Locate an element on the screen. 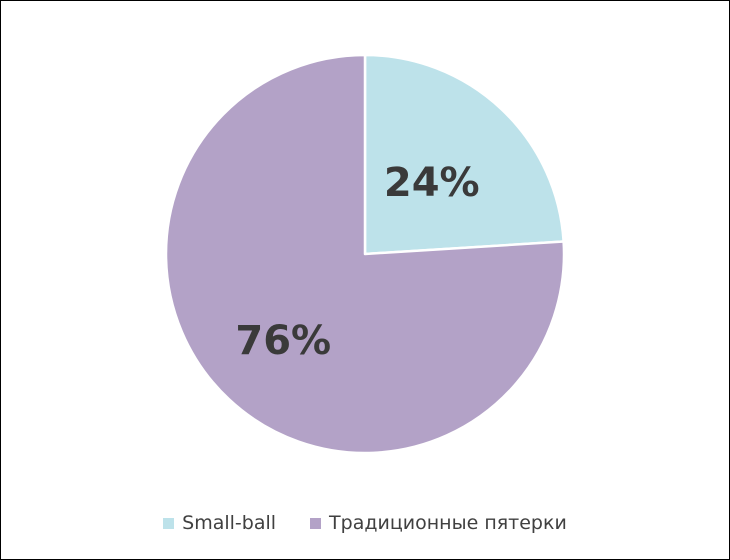 Image resolution: width=730 pixels, height=560 pixels. legend-swatch-small-ball is located at coordinates (169, 523).